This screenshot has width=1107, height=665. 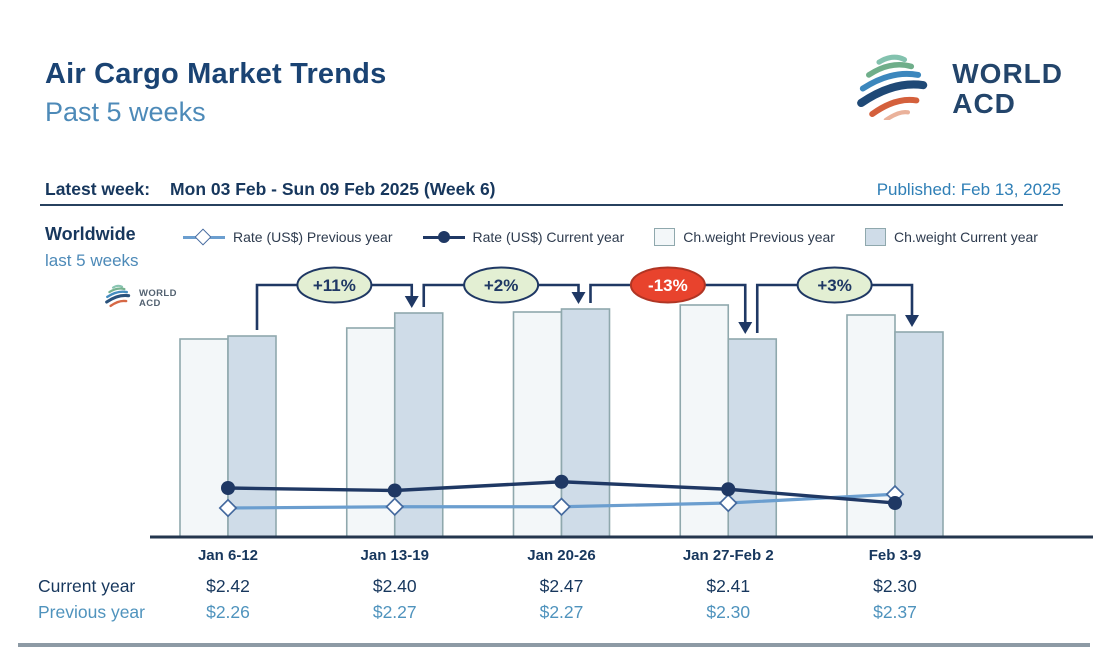 I want to click on change-badge-label: -13%, so click(x=668, y=285).